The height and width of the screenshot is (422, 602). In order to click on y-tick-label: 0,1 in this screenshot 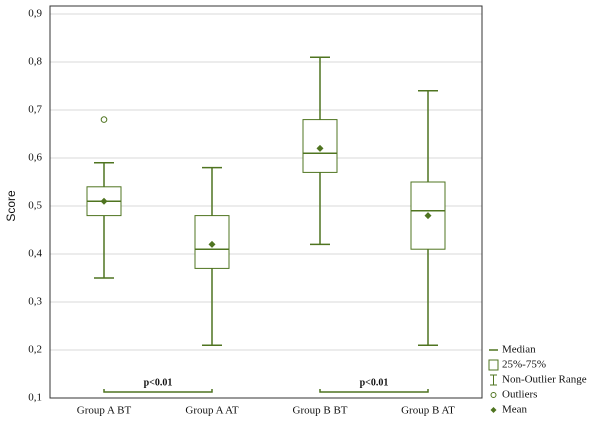, I will do `click(35, 398)`.